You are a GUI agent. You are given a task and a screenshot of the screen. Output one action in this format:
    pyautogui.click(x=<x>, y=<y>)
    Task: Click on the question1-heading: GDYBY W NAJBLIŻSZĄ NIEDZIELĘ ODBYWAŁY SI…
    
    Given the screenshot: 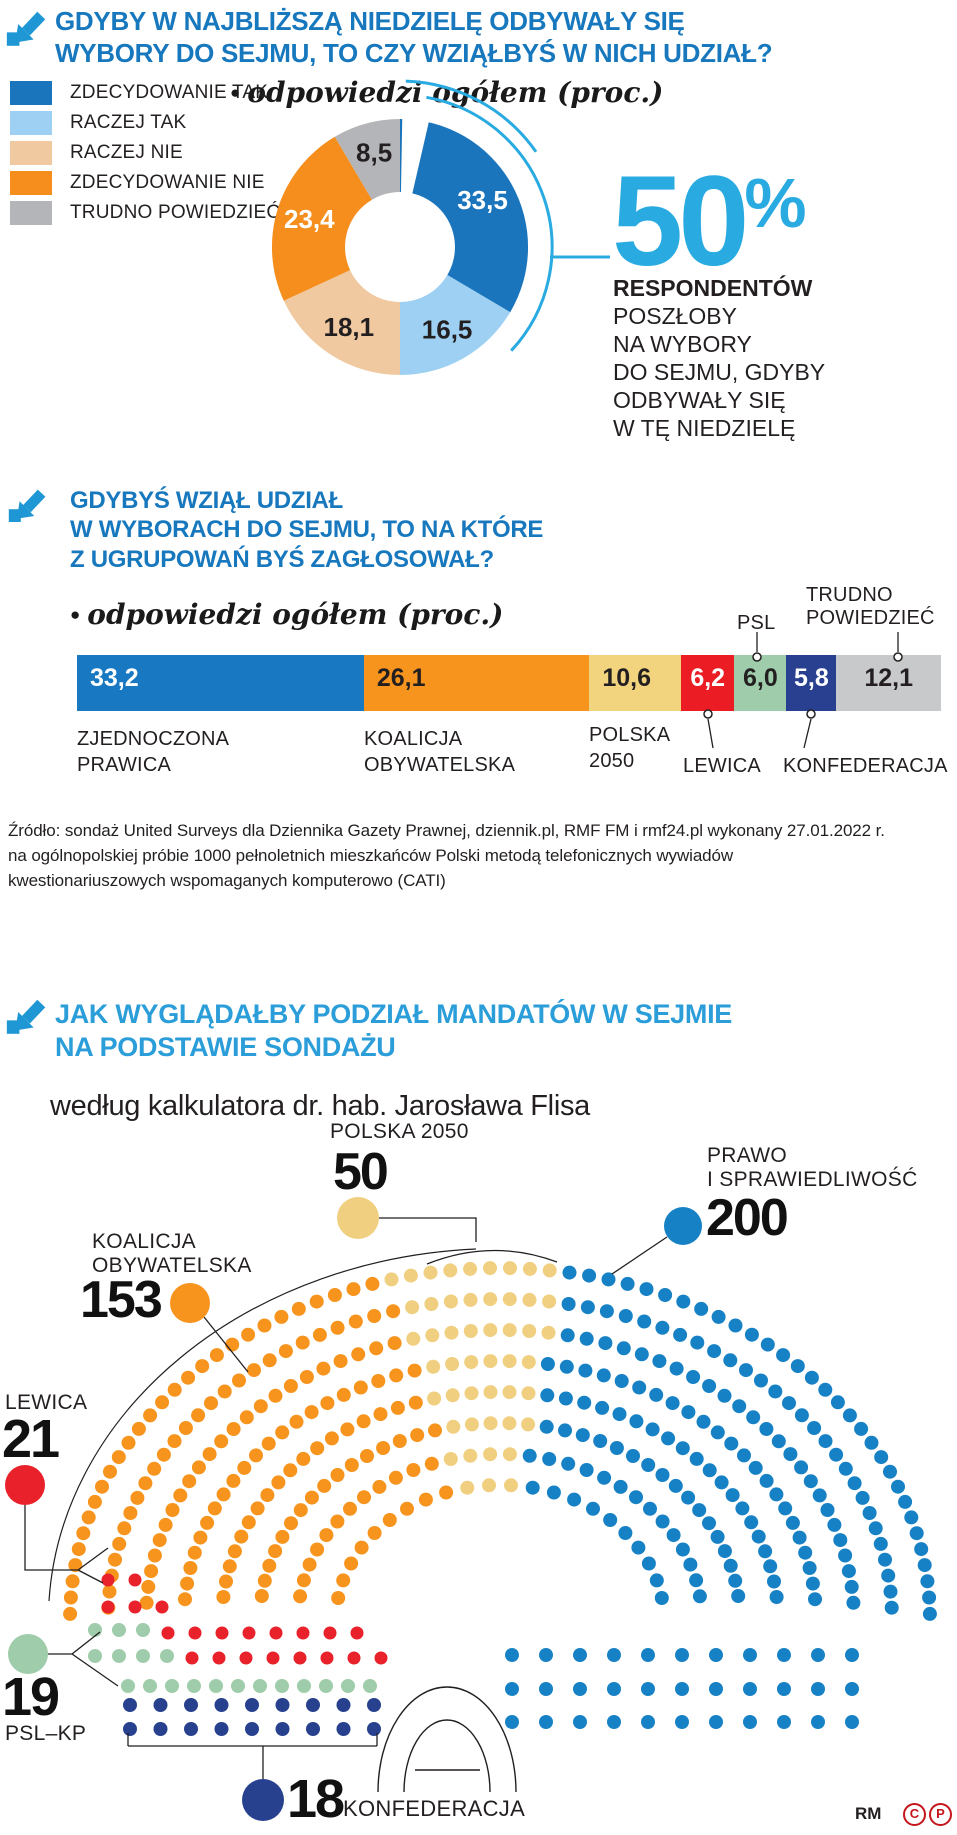 What is the action you would take?
    pyautogui.click(x=414, y=37)
    